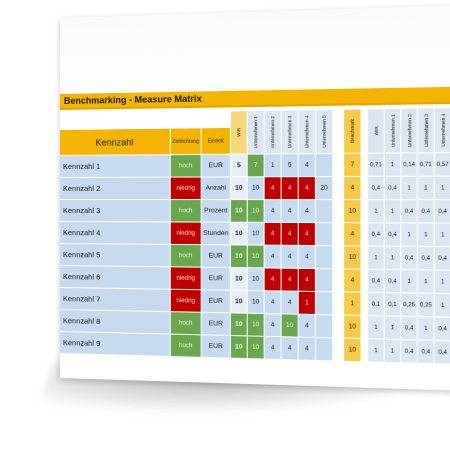 Image resolution: width=450 pixels, height=450 pixels. I want to click on header-unternehmen-2: Unternehmen 2, so click(273, 132).